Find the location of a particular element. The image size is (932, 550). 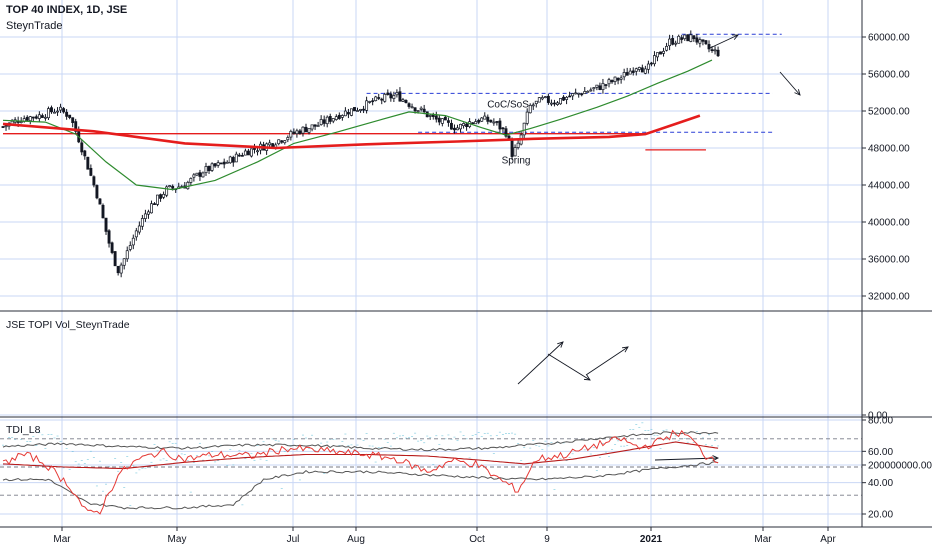

time-axis: Mar May Jul Aug Oct 9 2021 Mar Apr is located at coordinates (444, 536).